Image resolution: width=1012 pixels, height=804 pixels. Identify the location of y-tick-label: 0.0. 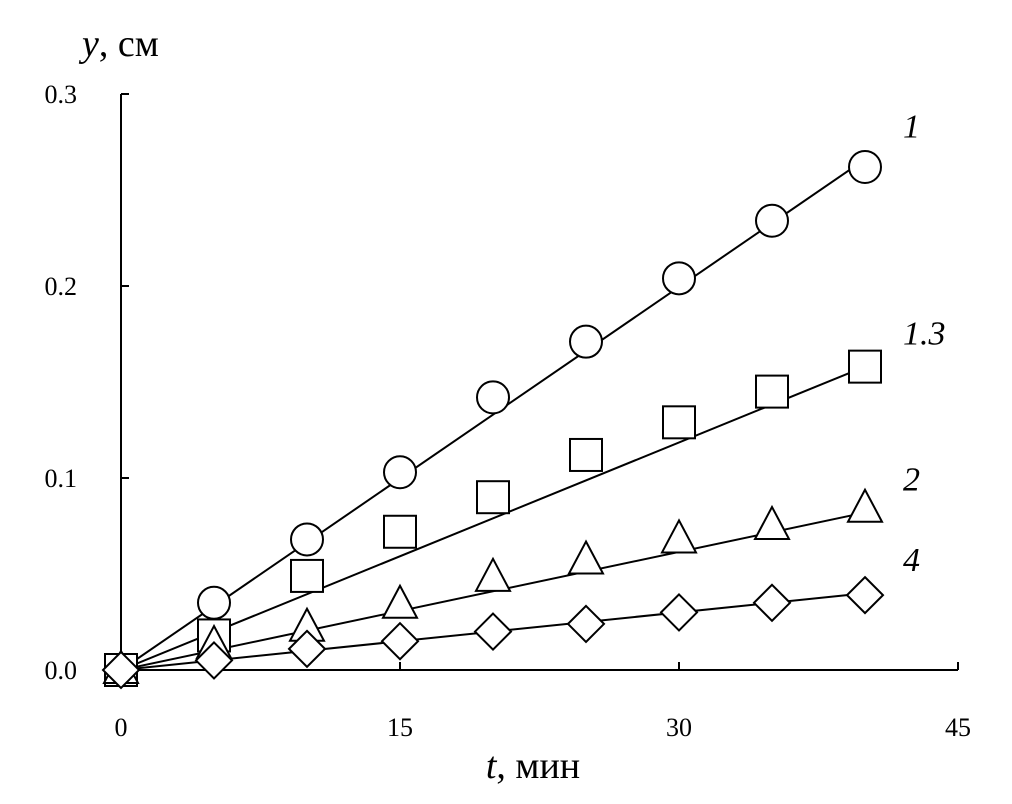
(61, 670).